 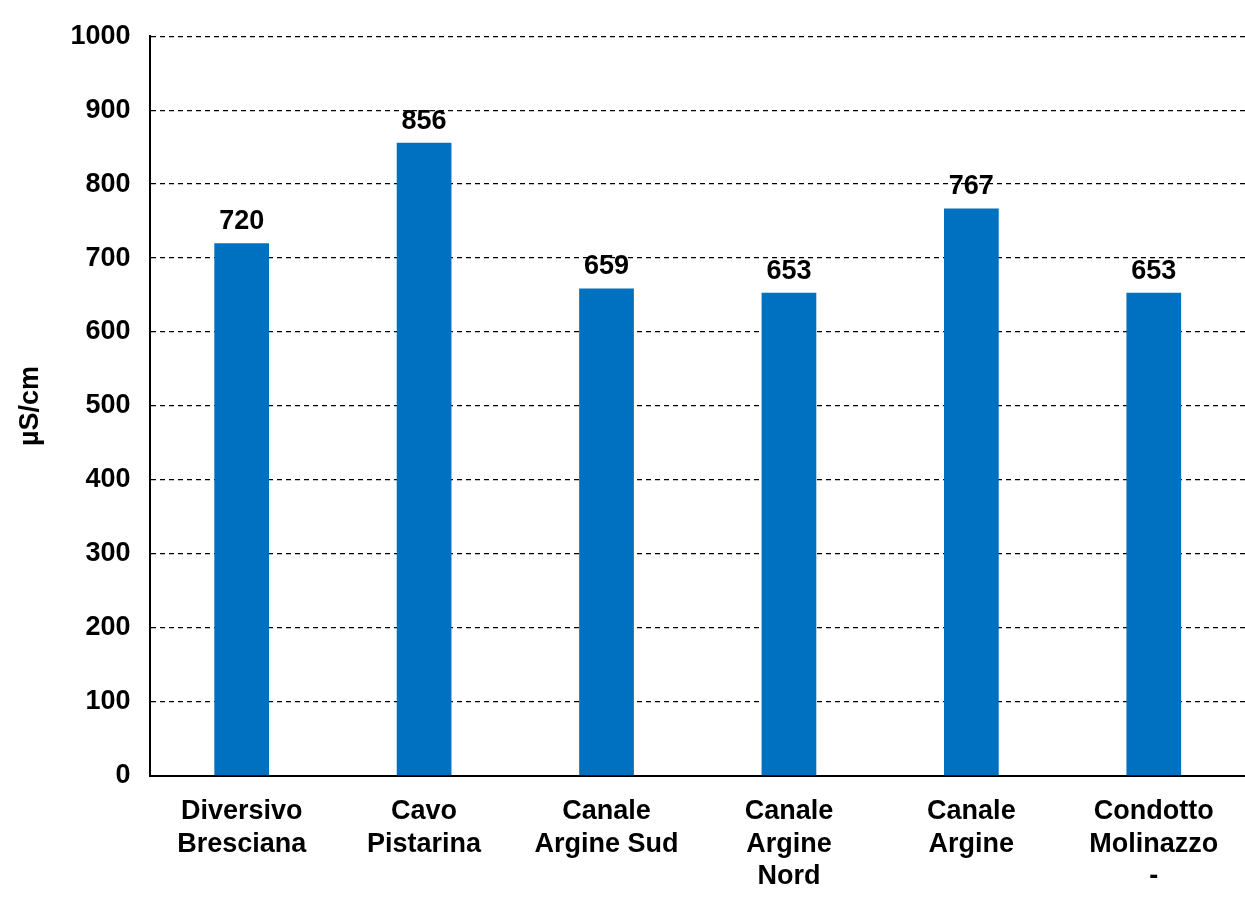 I want to click on data-label: 659, so click(x=606, y=265).